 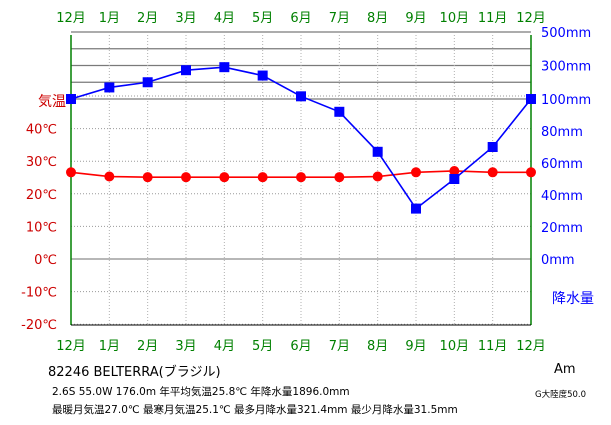 What do you see at coordinates (262, 346) in the screenshot?
I see `month-label-bottom: 5月` at bounding box center [262, 346].